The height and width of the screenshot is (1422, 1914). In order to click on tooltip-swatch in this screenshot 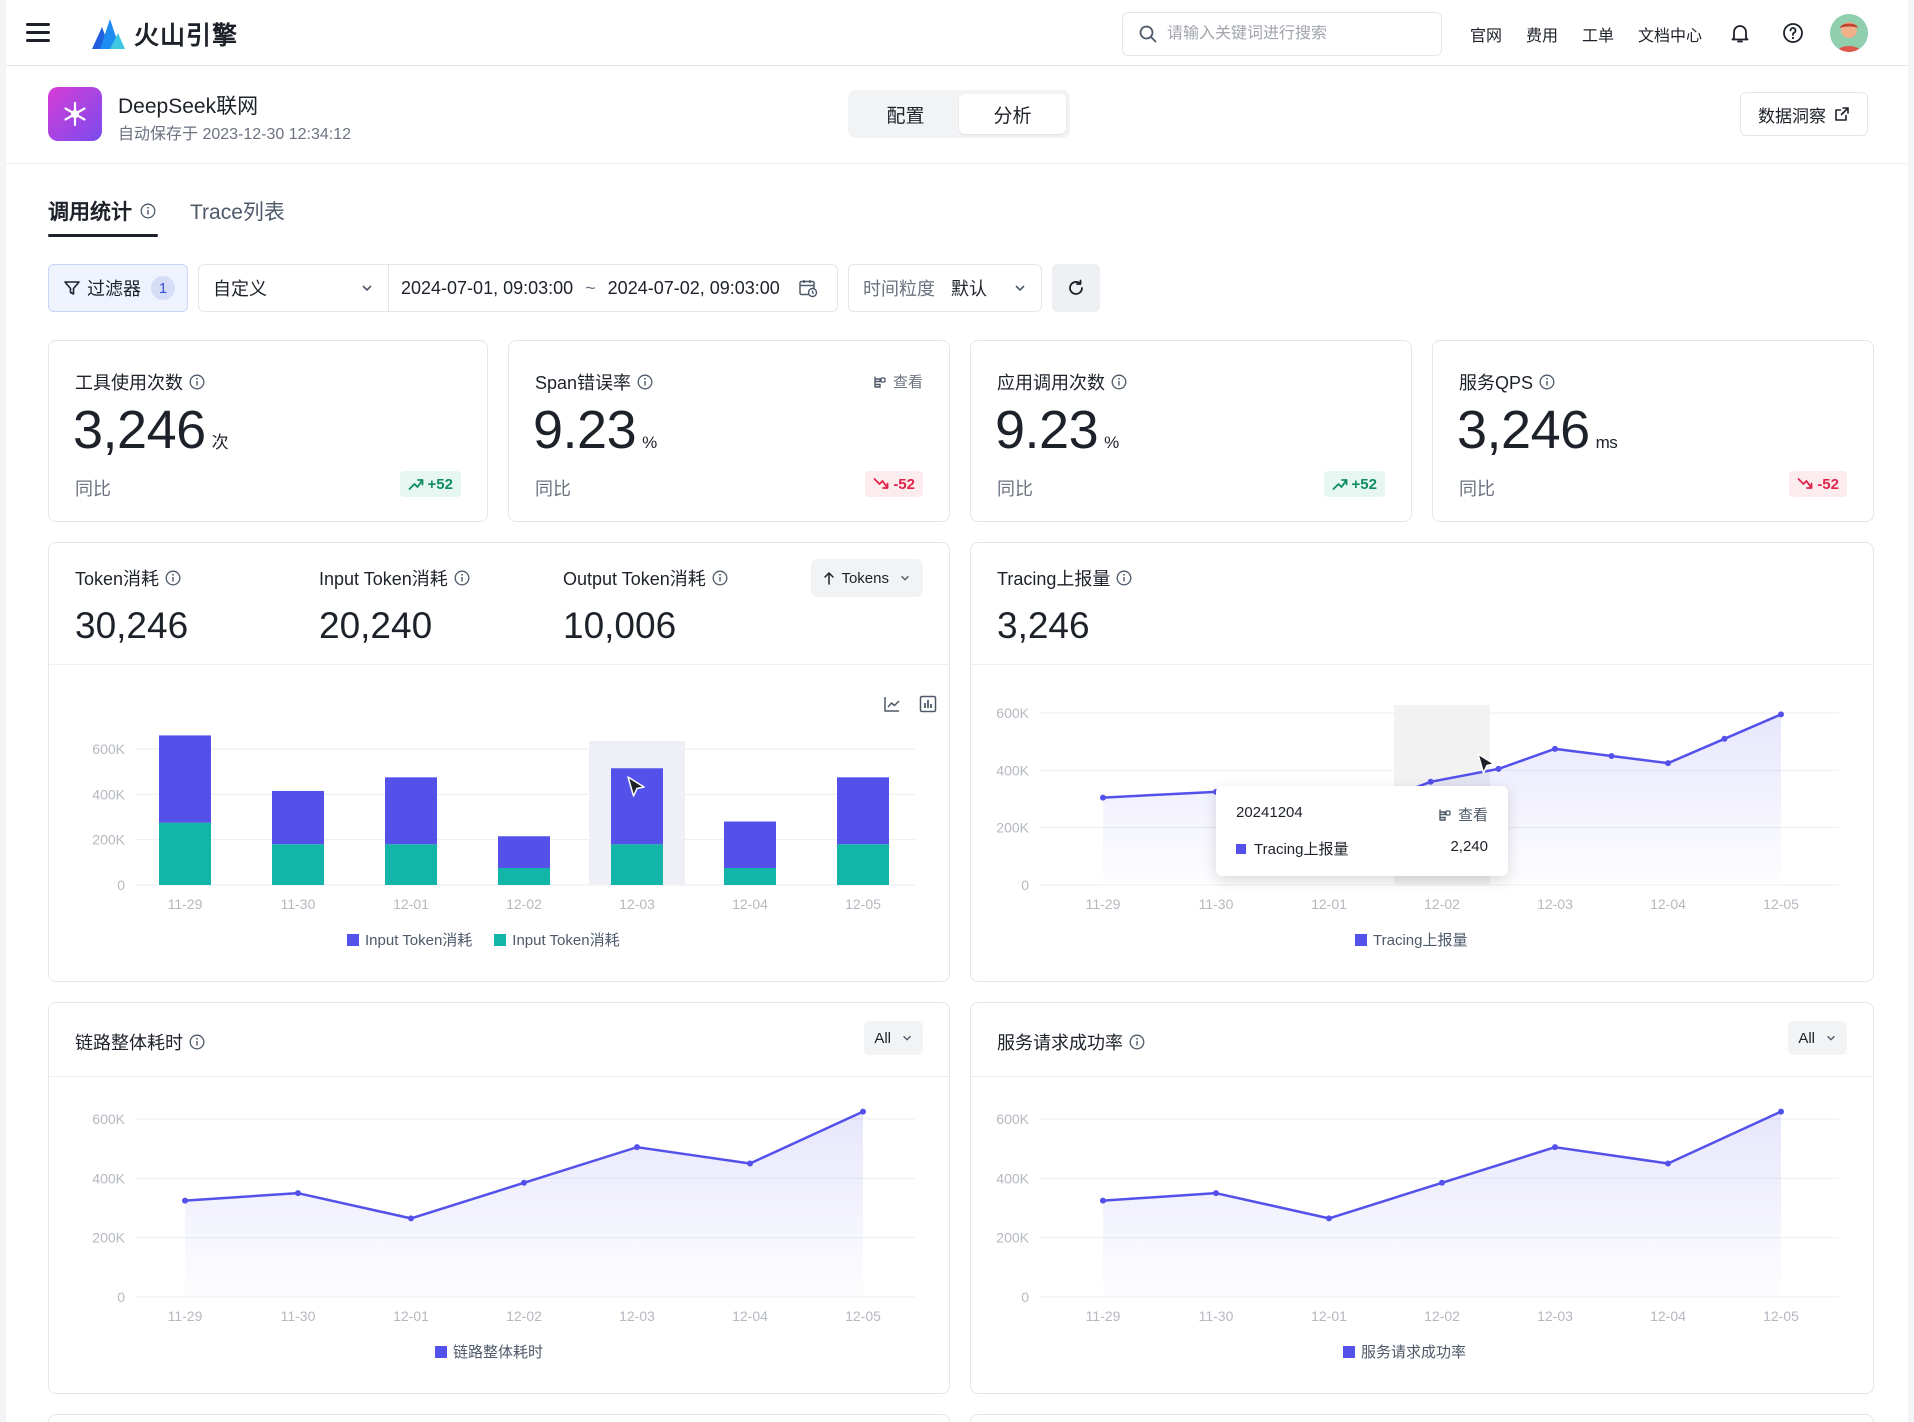, I will do `click(1241, 849)`.